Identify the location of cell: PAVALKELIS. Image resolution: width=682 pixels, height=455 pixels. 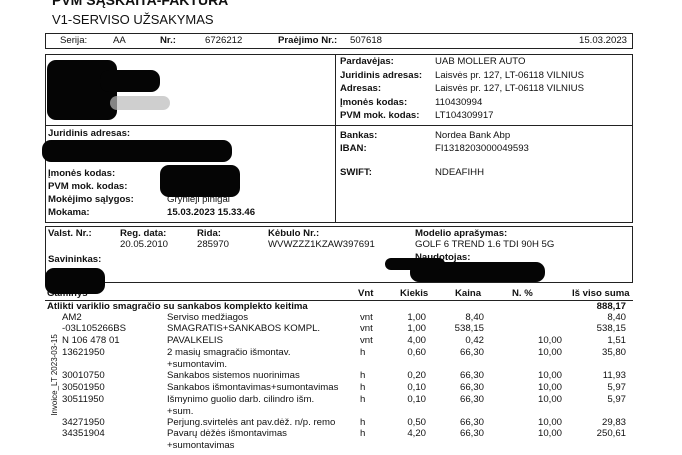
(195, 340).